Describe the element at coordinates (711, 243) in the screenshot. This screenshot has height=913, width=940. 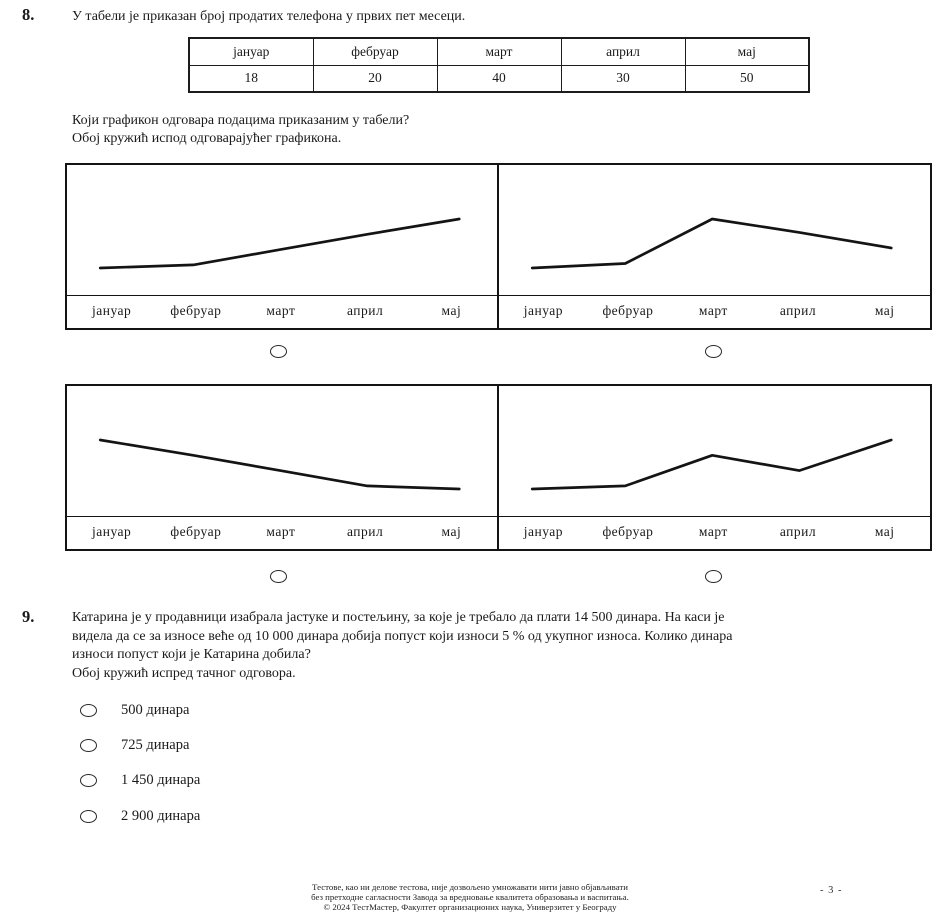
I see `line-chart-b` at that location.